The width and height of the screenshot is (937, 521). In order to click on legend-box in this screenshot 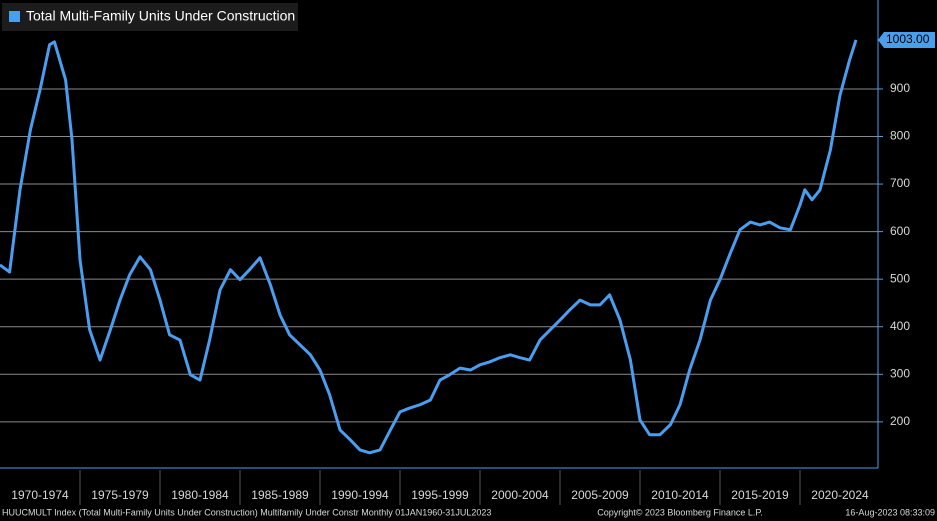, I will do `click(150, 17)`.